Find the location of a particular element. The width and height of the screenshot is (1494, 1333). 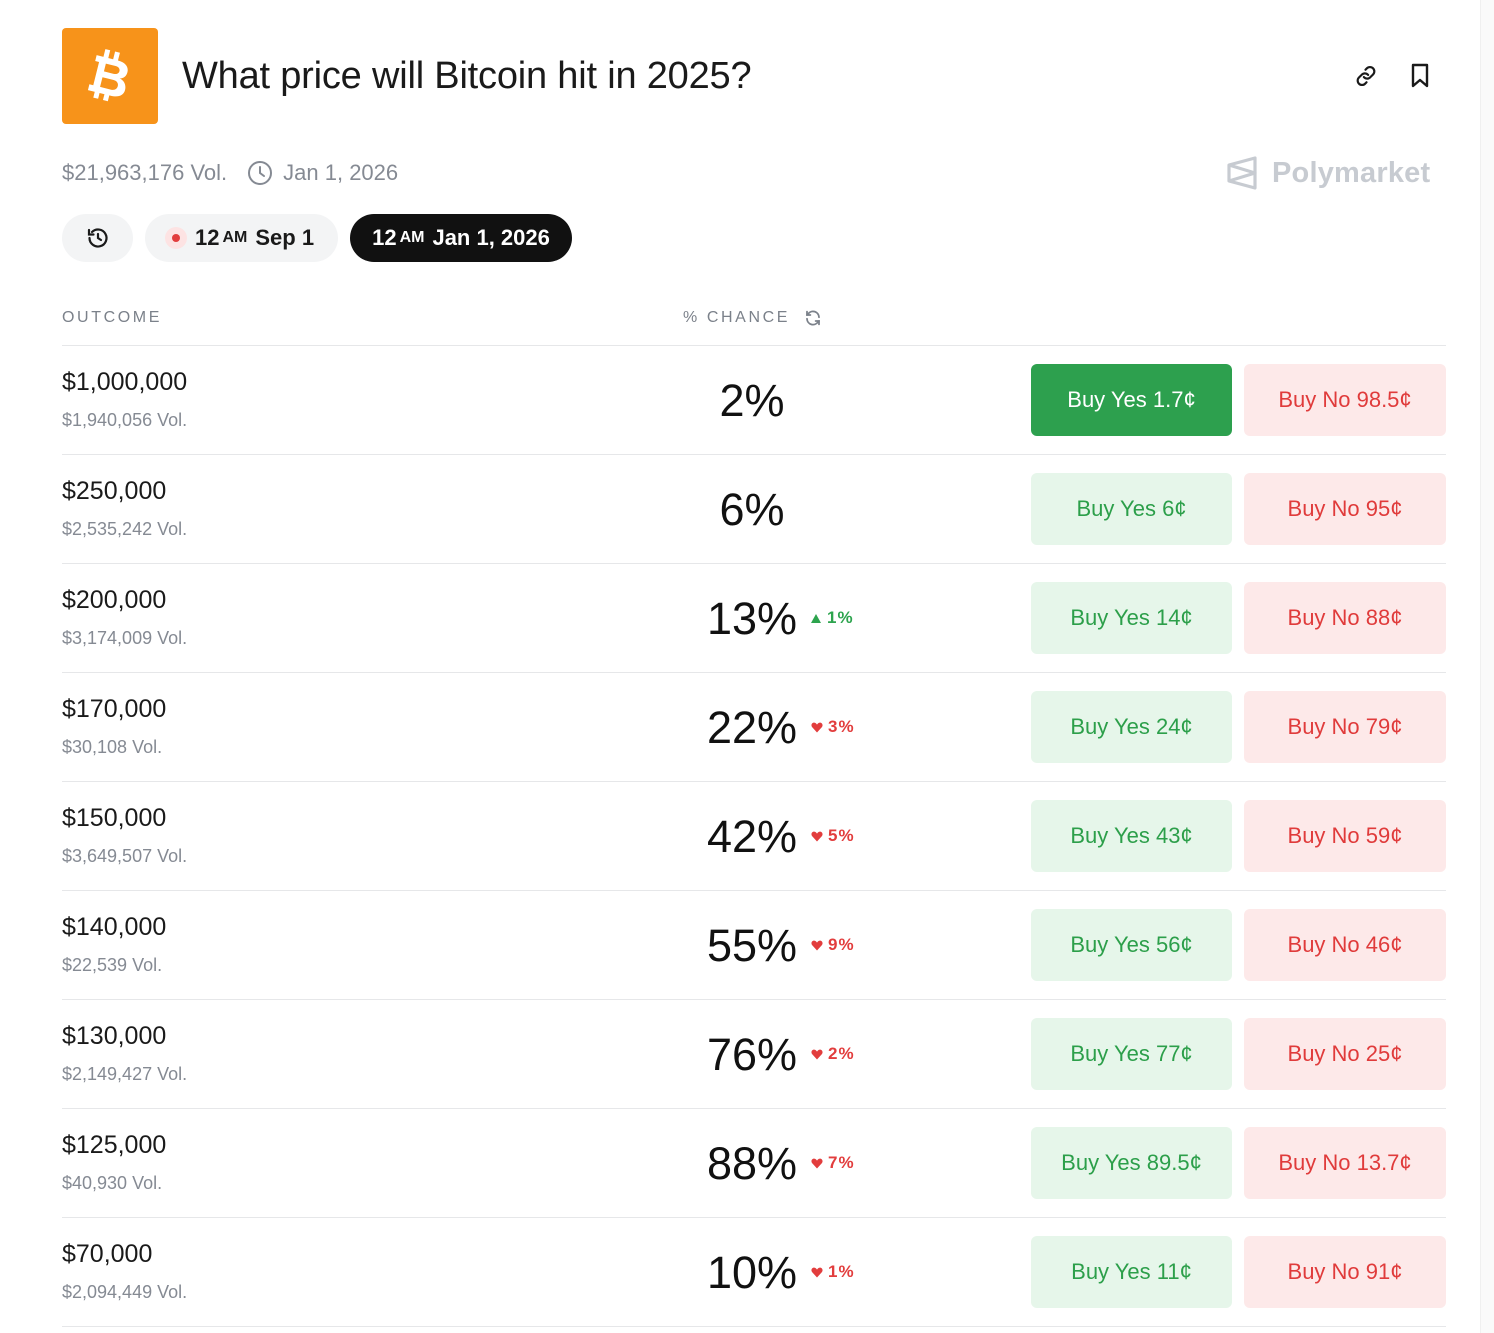

buy-yes-button: Buy Yes 6¢ is located at coordinates (1131, 509).